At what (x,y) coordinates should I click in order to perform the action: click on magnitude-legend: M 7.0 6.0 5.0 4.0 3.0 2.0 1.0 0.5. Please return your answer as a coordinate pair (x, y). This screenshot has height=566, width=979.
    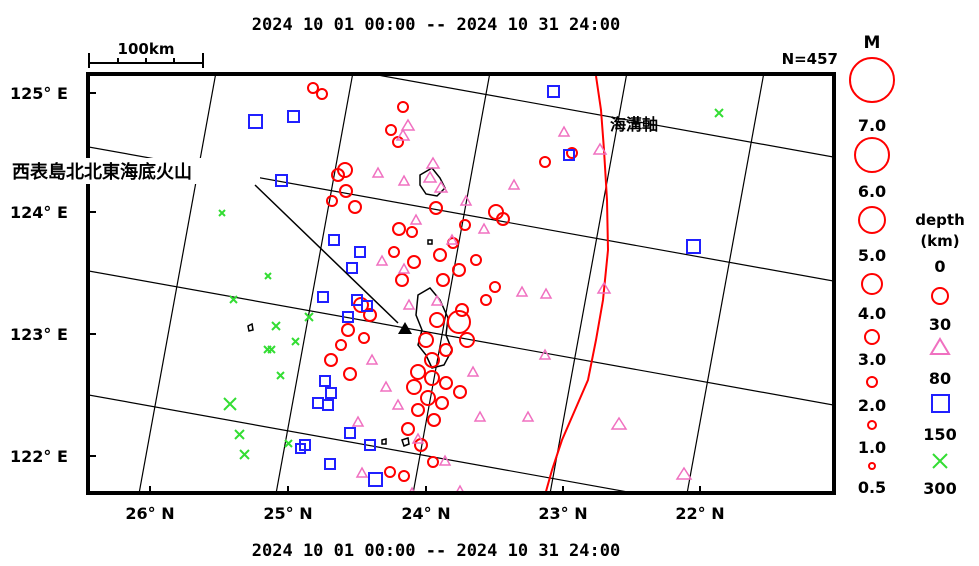
    Looking at the image, I should click on (872, 265).